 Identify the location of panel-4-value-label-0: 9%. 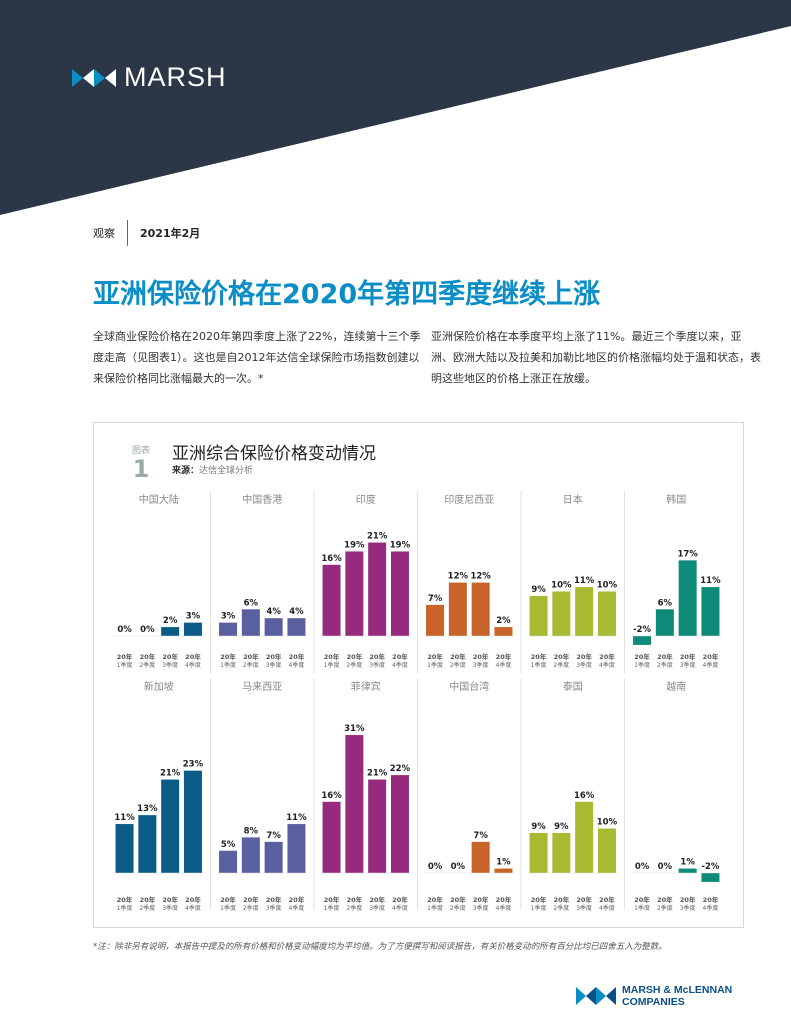
(538, 590).